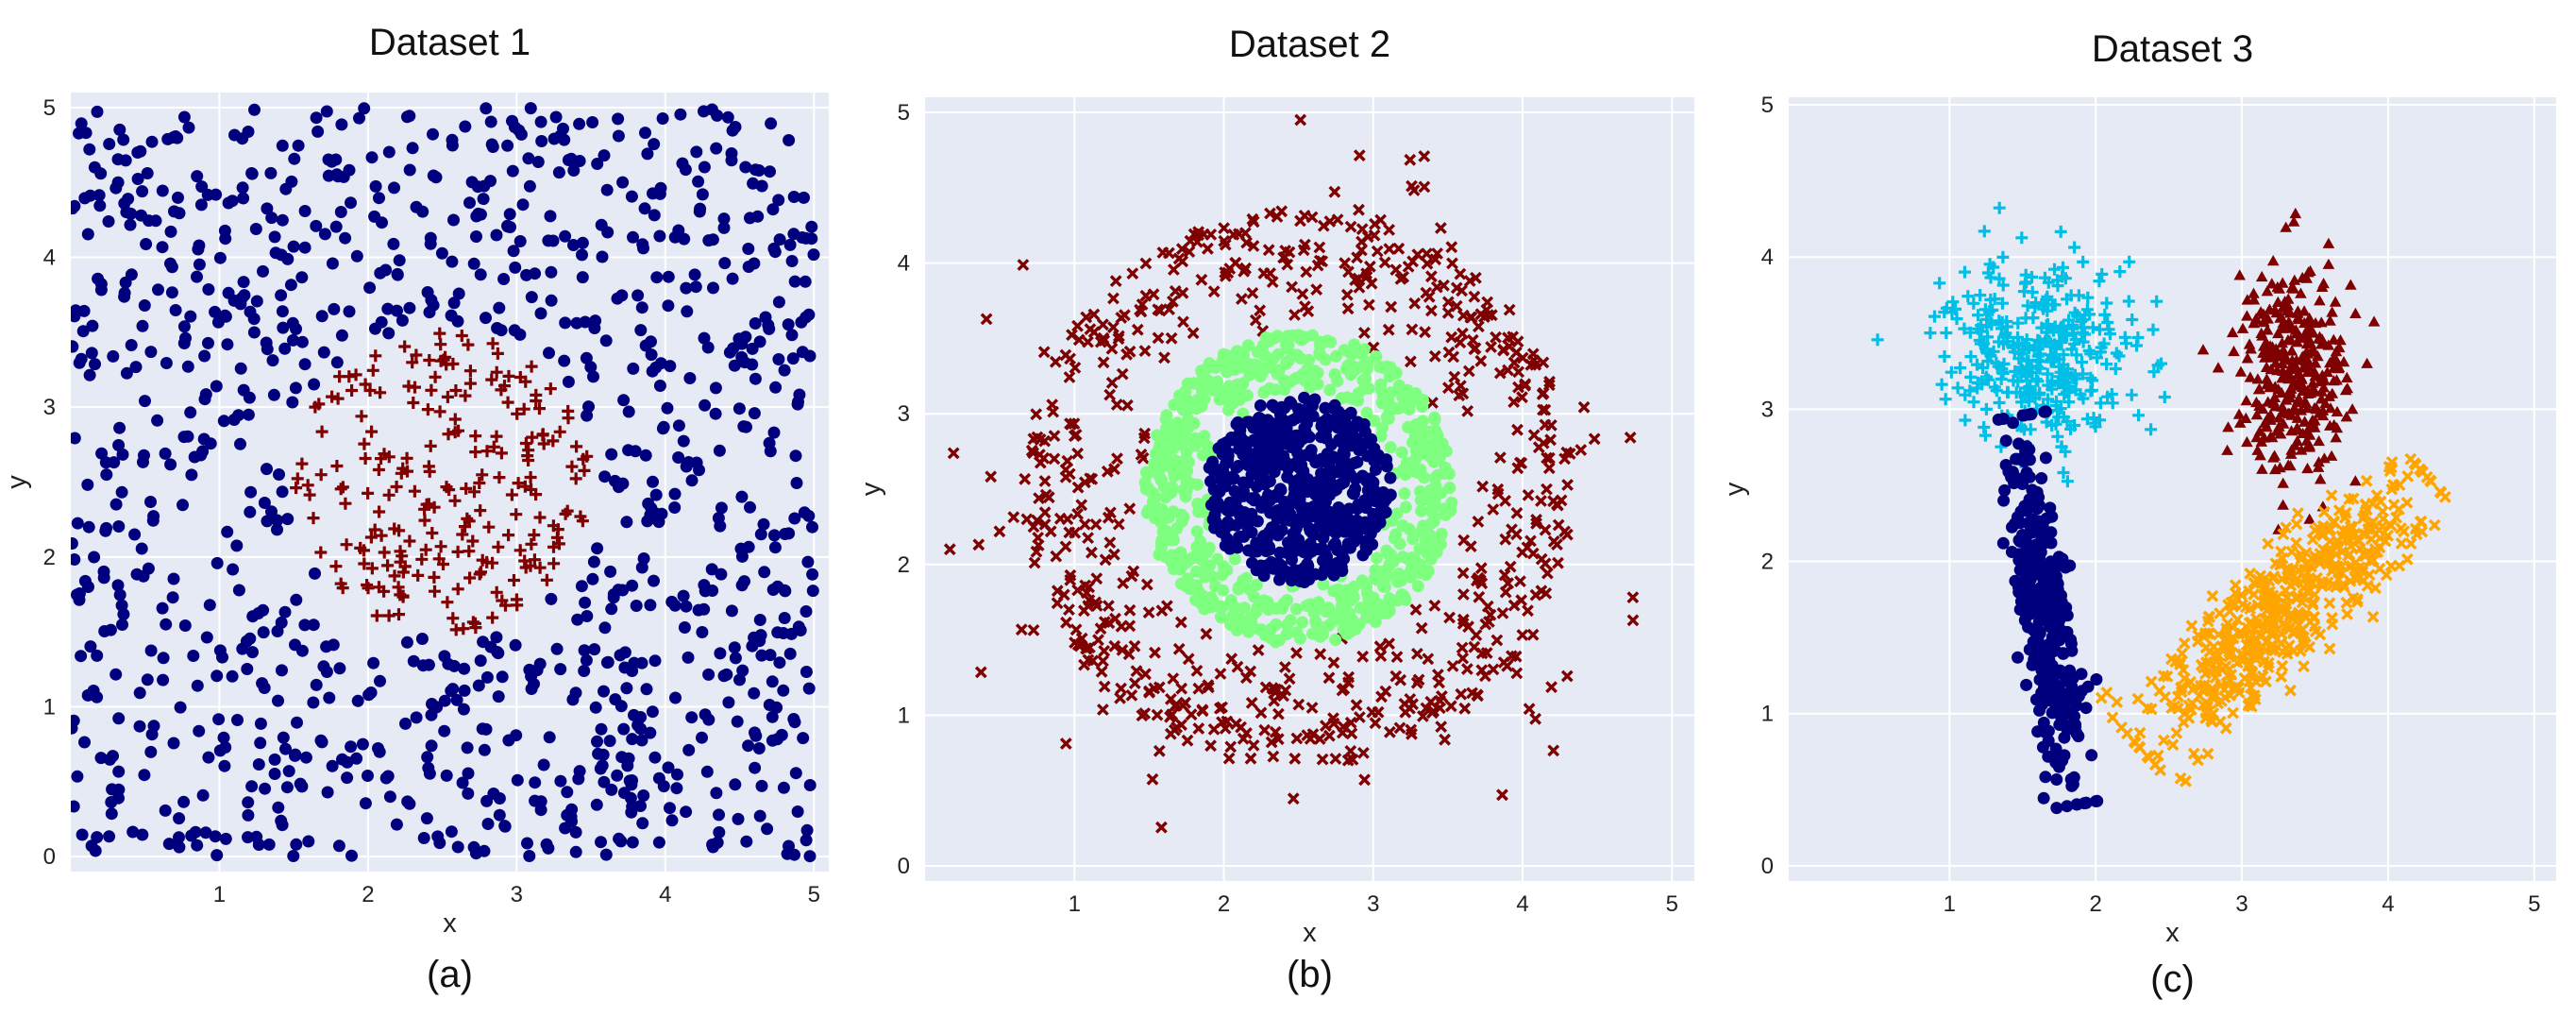 Image resolution: width=2576 pixels, height=1017 pixels. What do you see at coordinates (871, 489) in the screenshot?
I see `y-axis-label: y` at bounding box center [871, 489].